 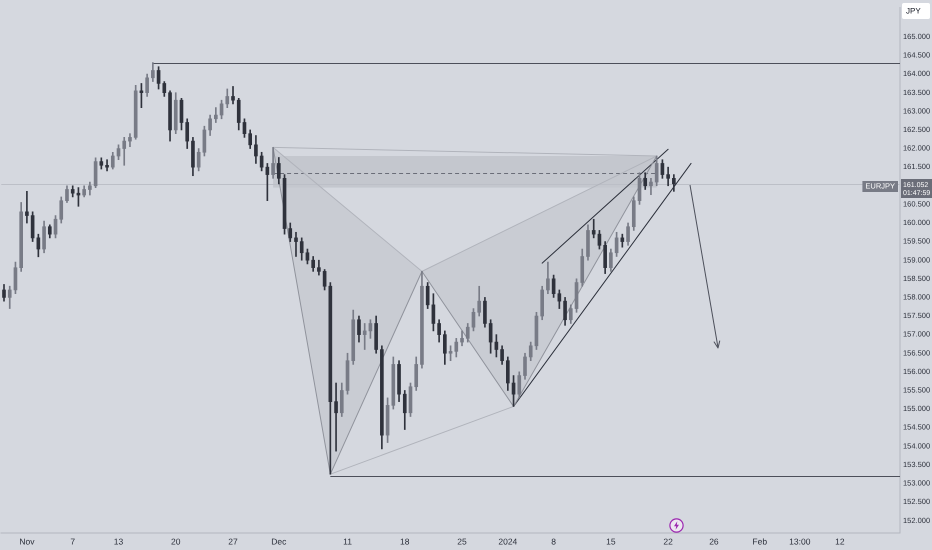 I want to click on x-tick-label: Dec, so click(x=279, y=541).